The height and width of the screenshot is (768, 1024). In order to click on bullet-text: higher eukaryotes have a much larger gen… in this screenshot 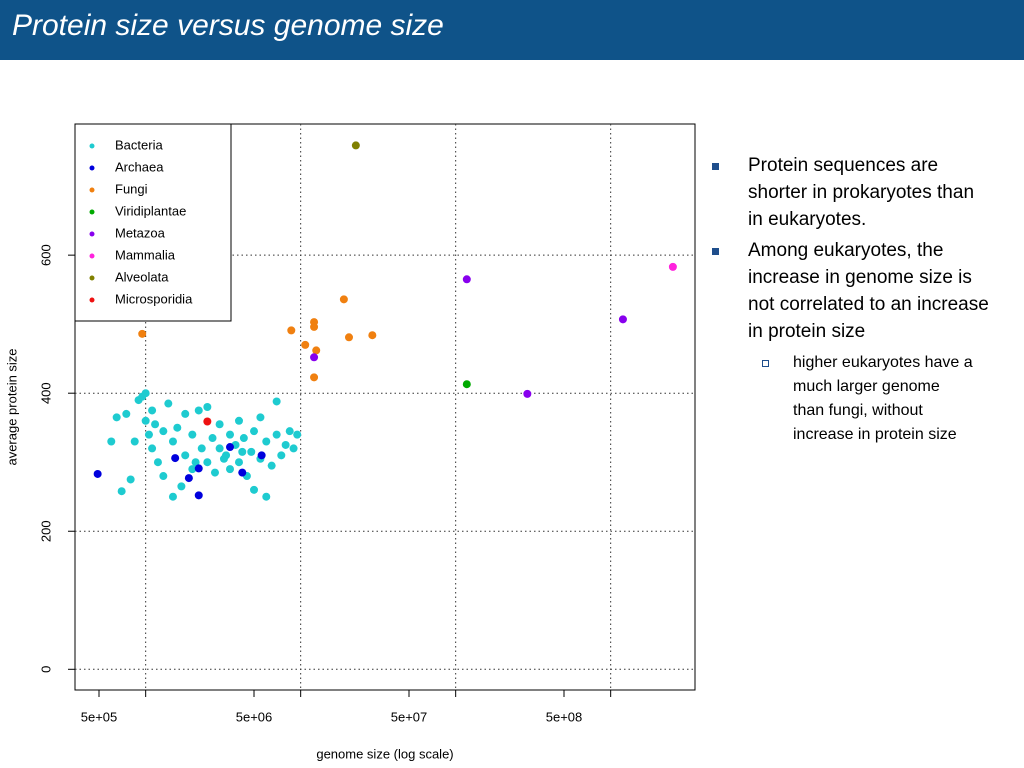, I will do `click(883, 398)`.